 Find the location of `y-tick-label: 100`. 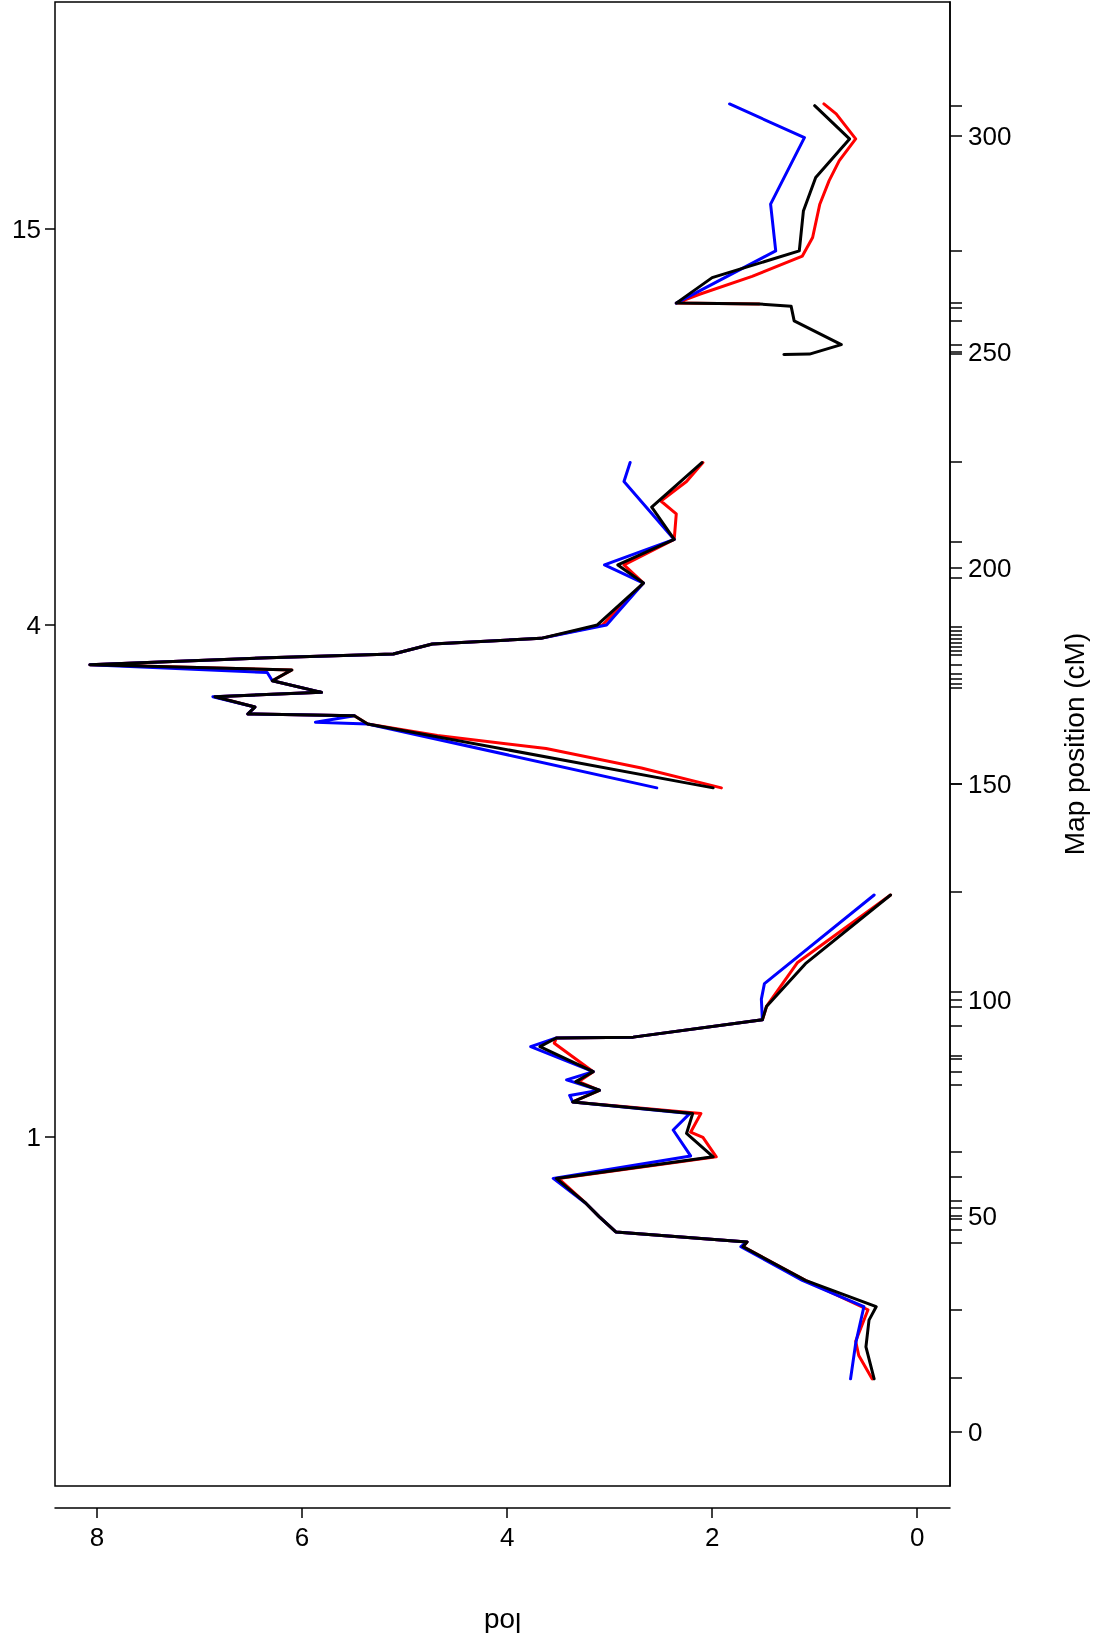

y-tick-label: 100 is located at coordinates (990, 999).